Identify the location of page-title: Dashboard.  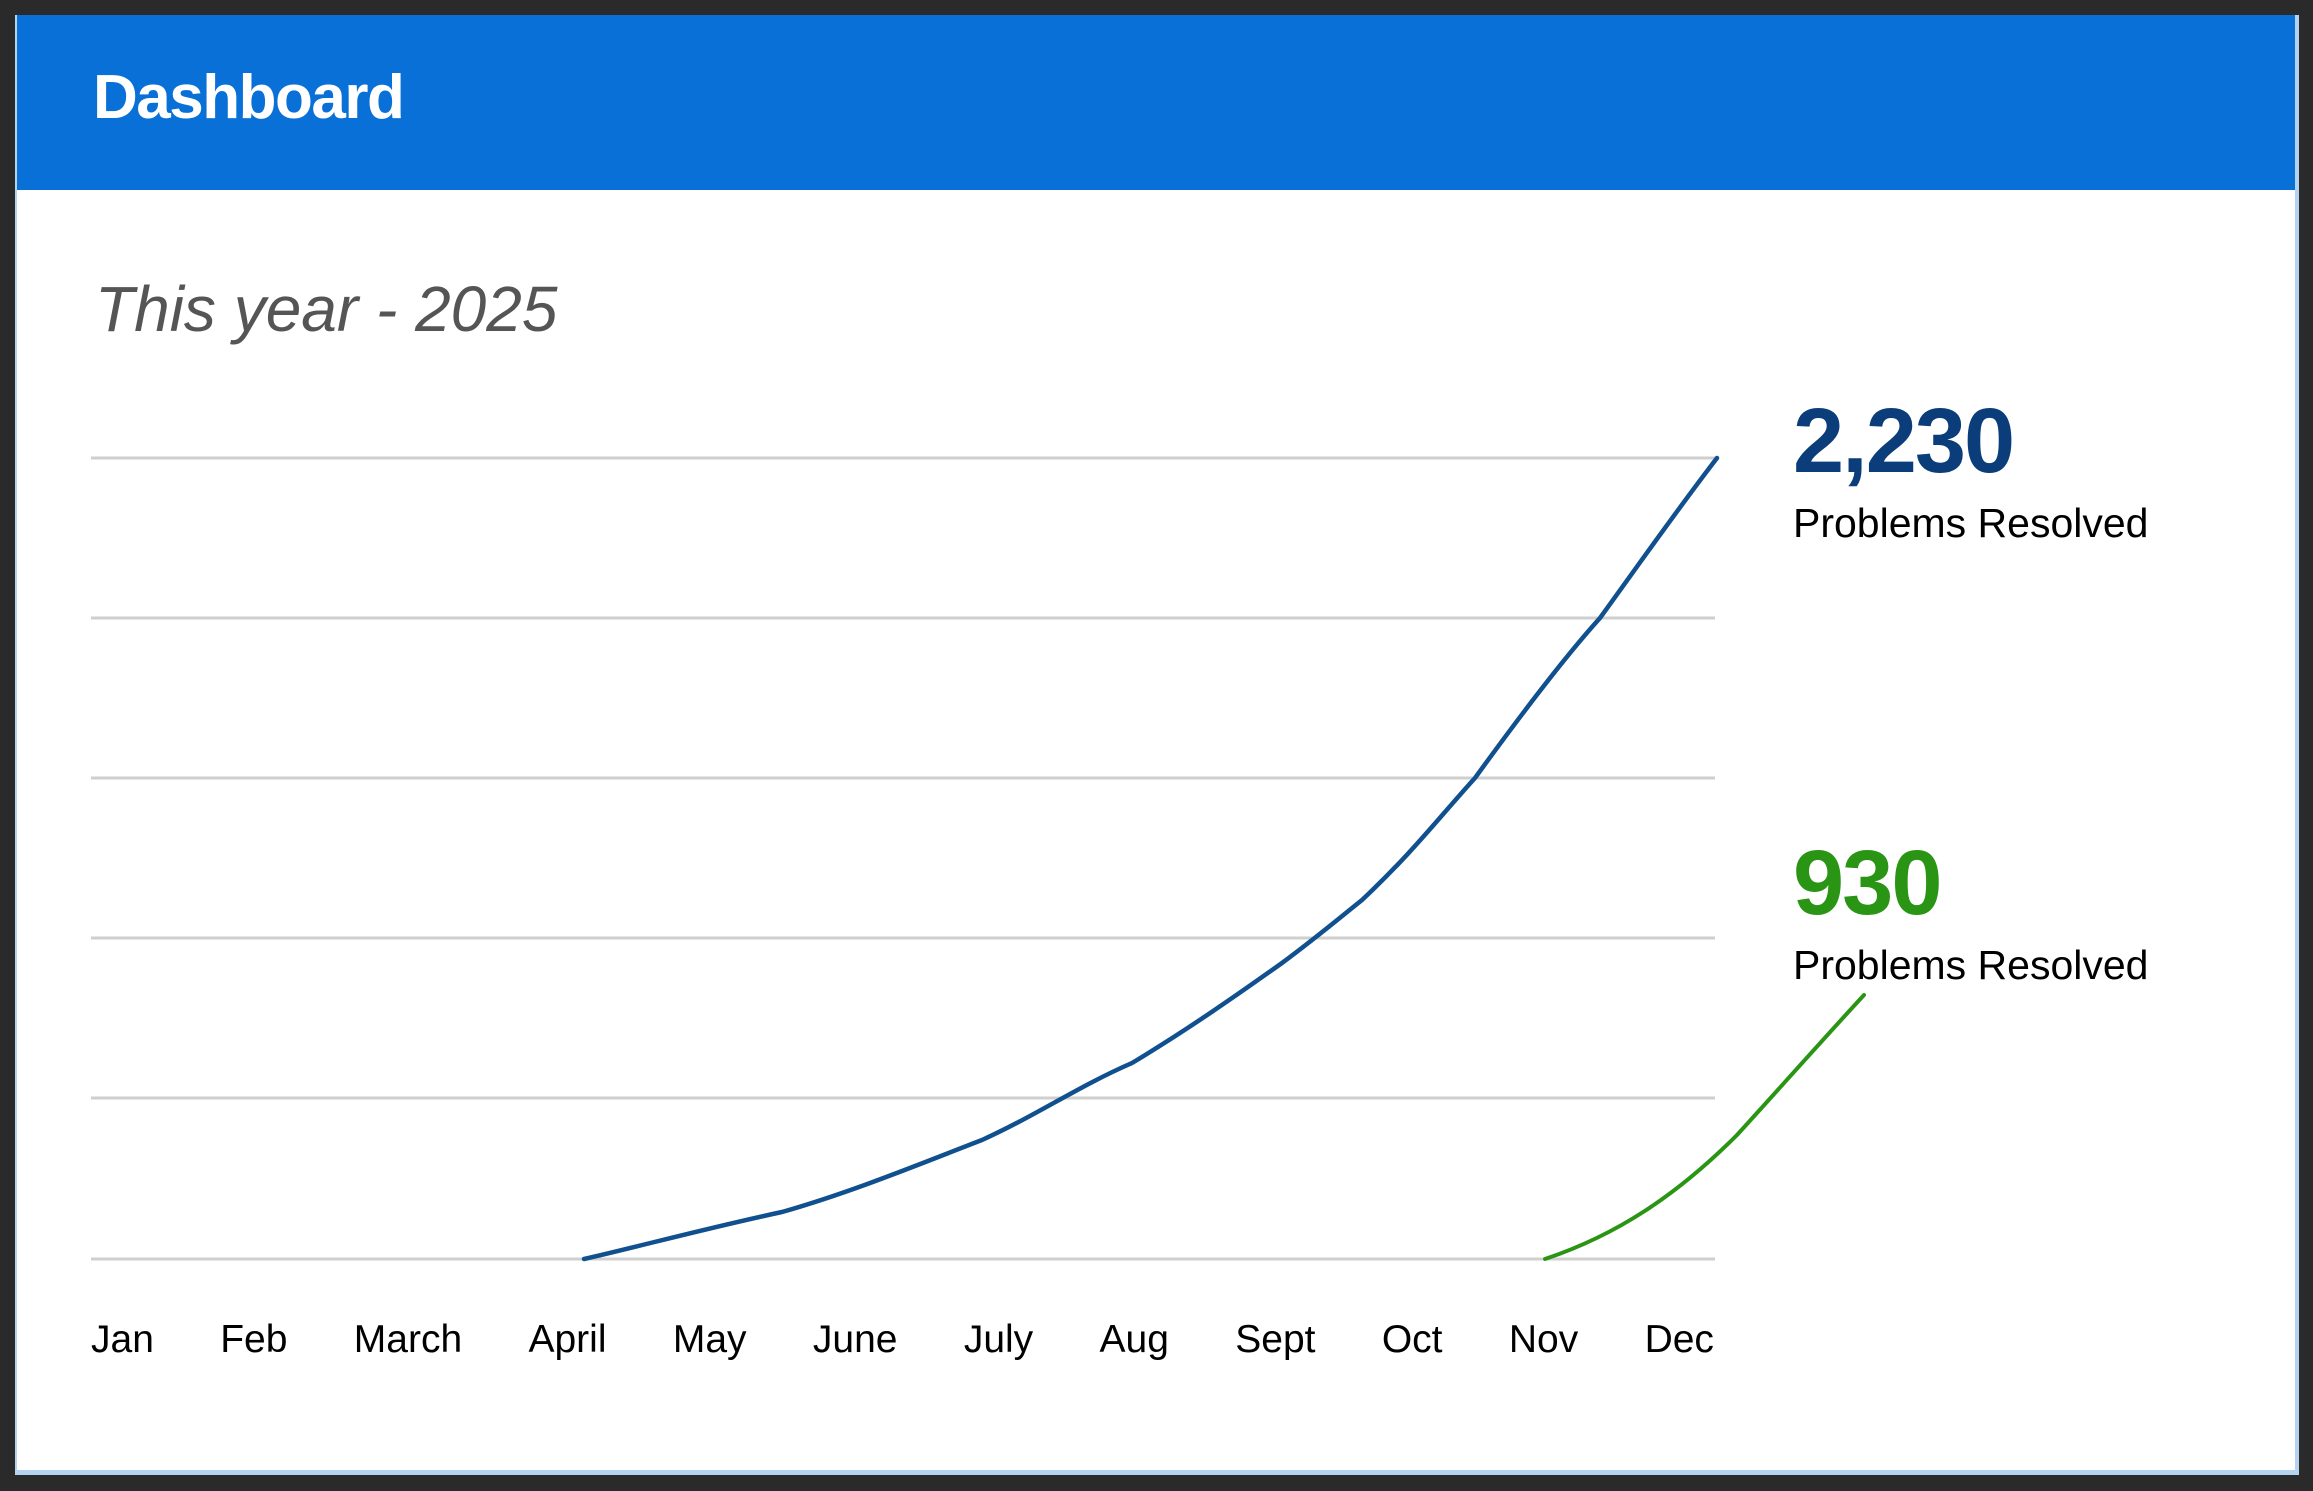
(249, 97).